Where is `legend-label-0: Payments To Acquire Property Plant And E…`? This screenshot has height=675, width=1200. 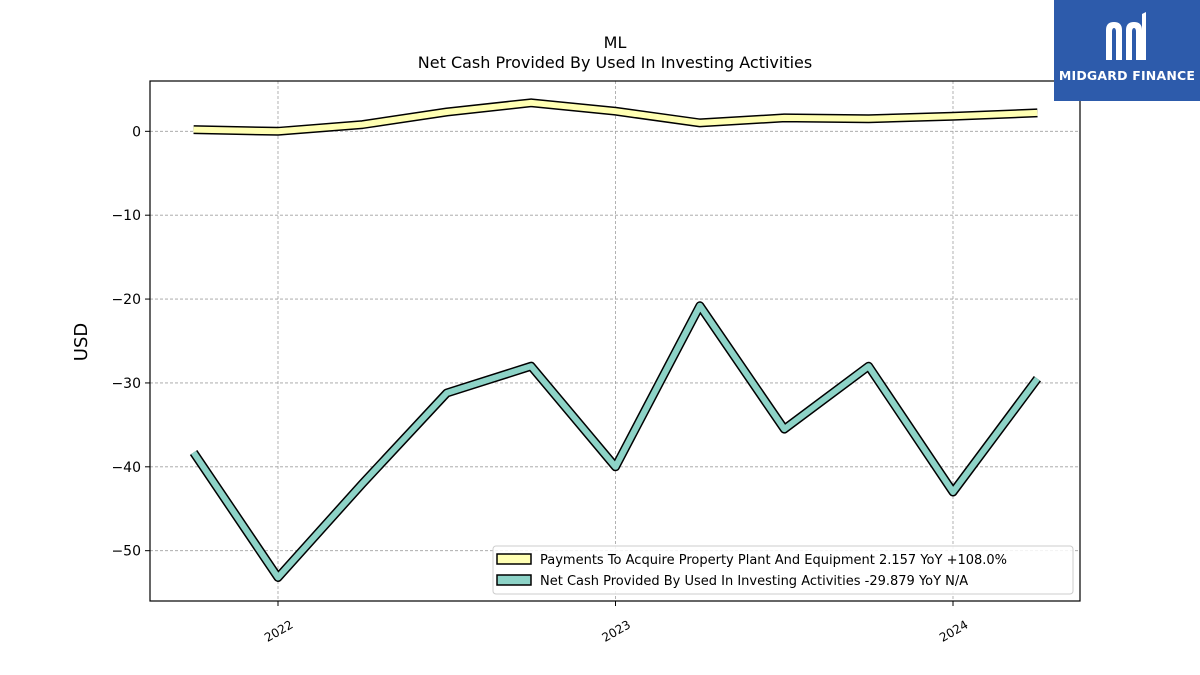
legend-label-0: Payments To Acquire Property Plant And E… is located at coordinates (773, 560).